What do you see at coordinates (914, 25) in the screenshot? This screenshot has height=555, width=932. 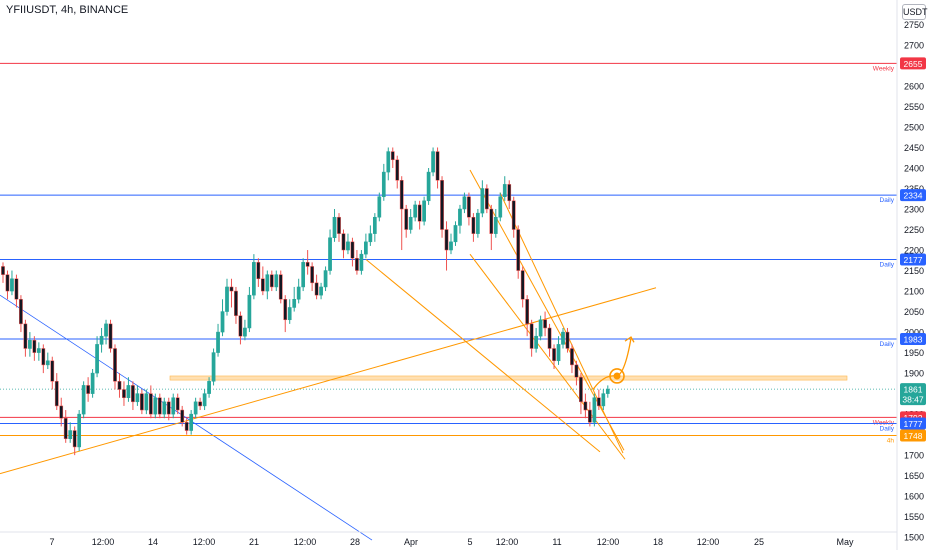 I see `price-tick-label: 2750` at bounding box center [914, 25].